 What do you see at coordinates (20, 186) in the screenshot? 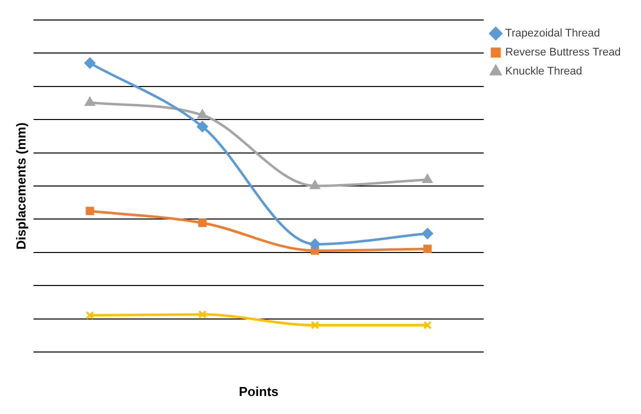
I see `y-axis-title: Displacements (mm)` at bounding box center [20, 186].